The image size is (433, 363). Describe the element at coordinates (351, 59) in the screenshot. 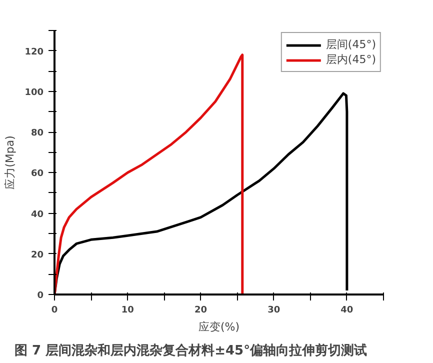

I see `legend-label: 层内(45°)` at that location.